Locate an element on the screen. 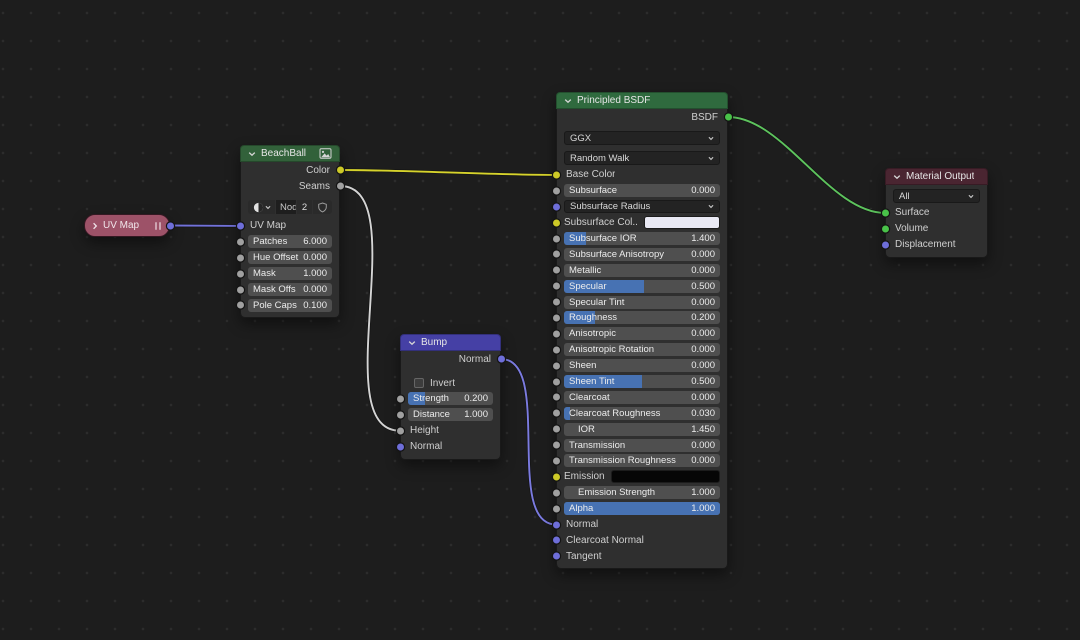 This screenshot has height=640, width=1080. socket-bsdf-sheentint-in is located at coordinates (556, 382).